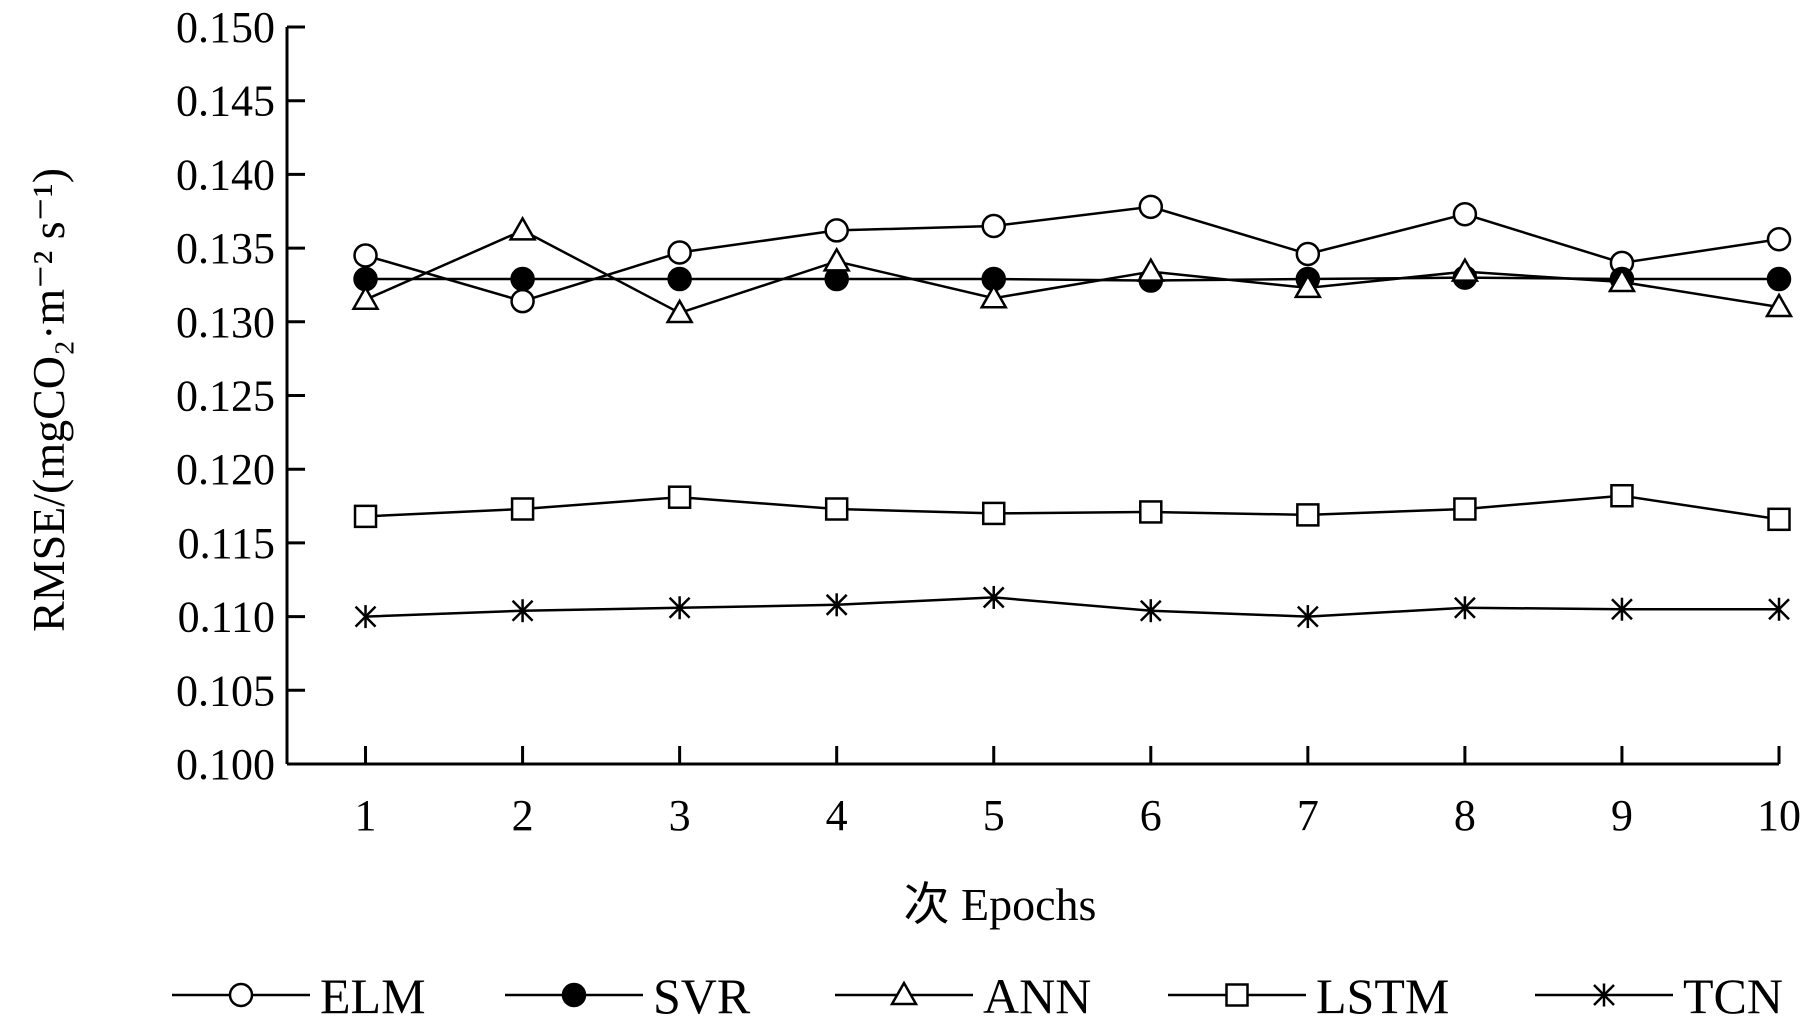  I want to click on x-axis-title: 次 Epochs, so click(1000, 904).